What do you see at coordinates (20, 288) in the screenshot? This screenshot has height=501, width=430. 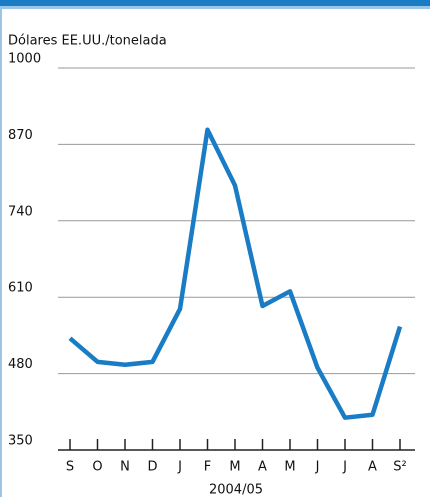 I see `y-tick-label: 610` at bounding box center [20, 288].